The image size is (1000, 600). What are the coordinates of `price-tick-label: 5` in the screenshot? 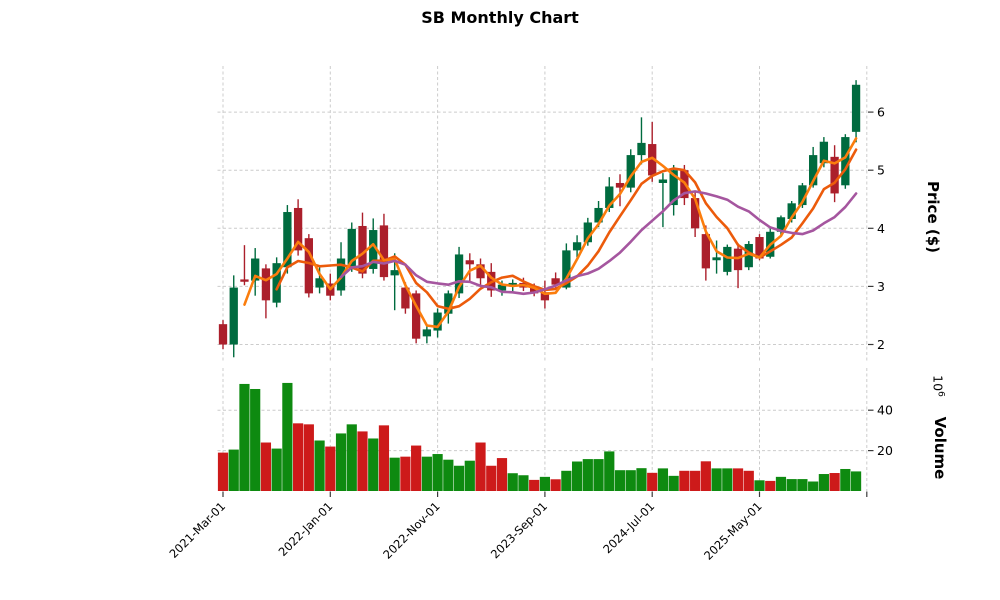 It's located at (881, 170).